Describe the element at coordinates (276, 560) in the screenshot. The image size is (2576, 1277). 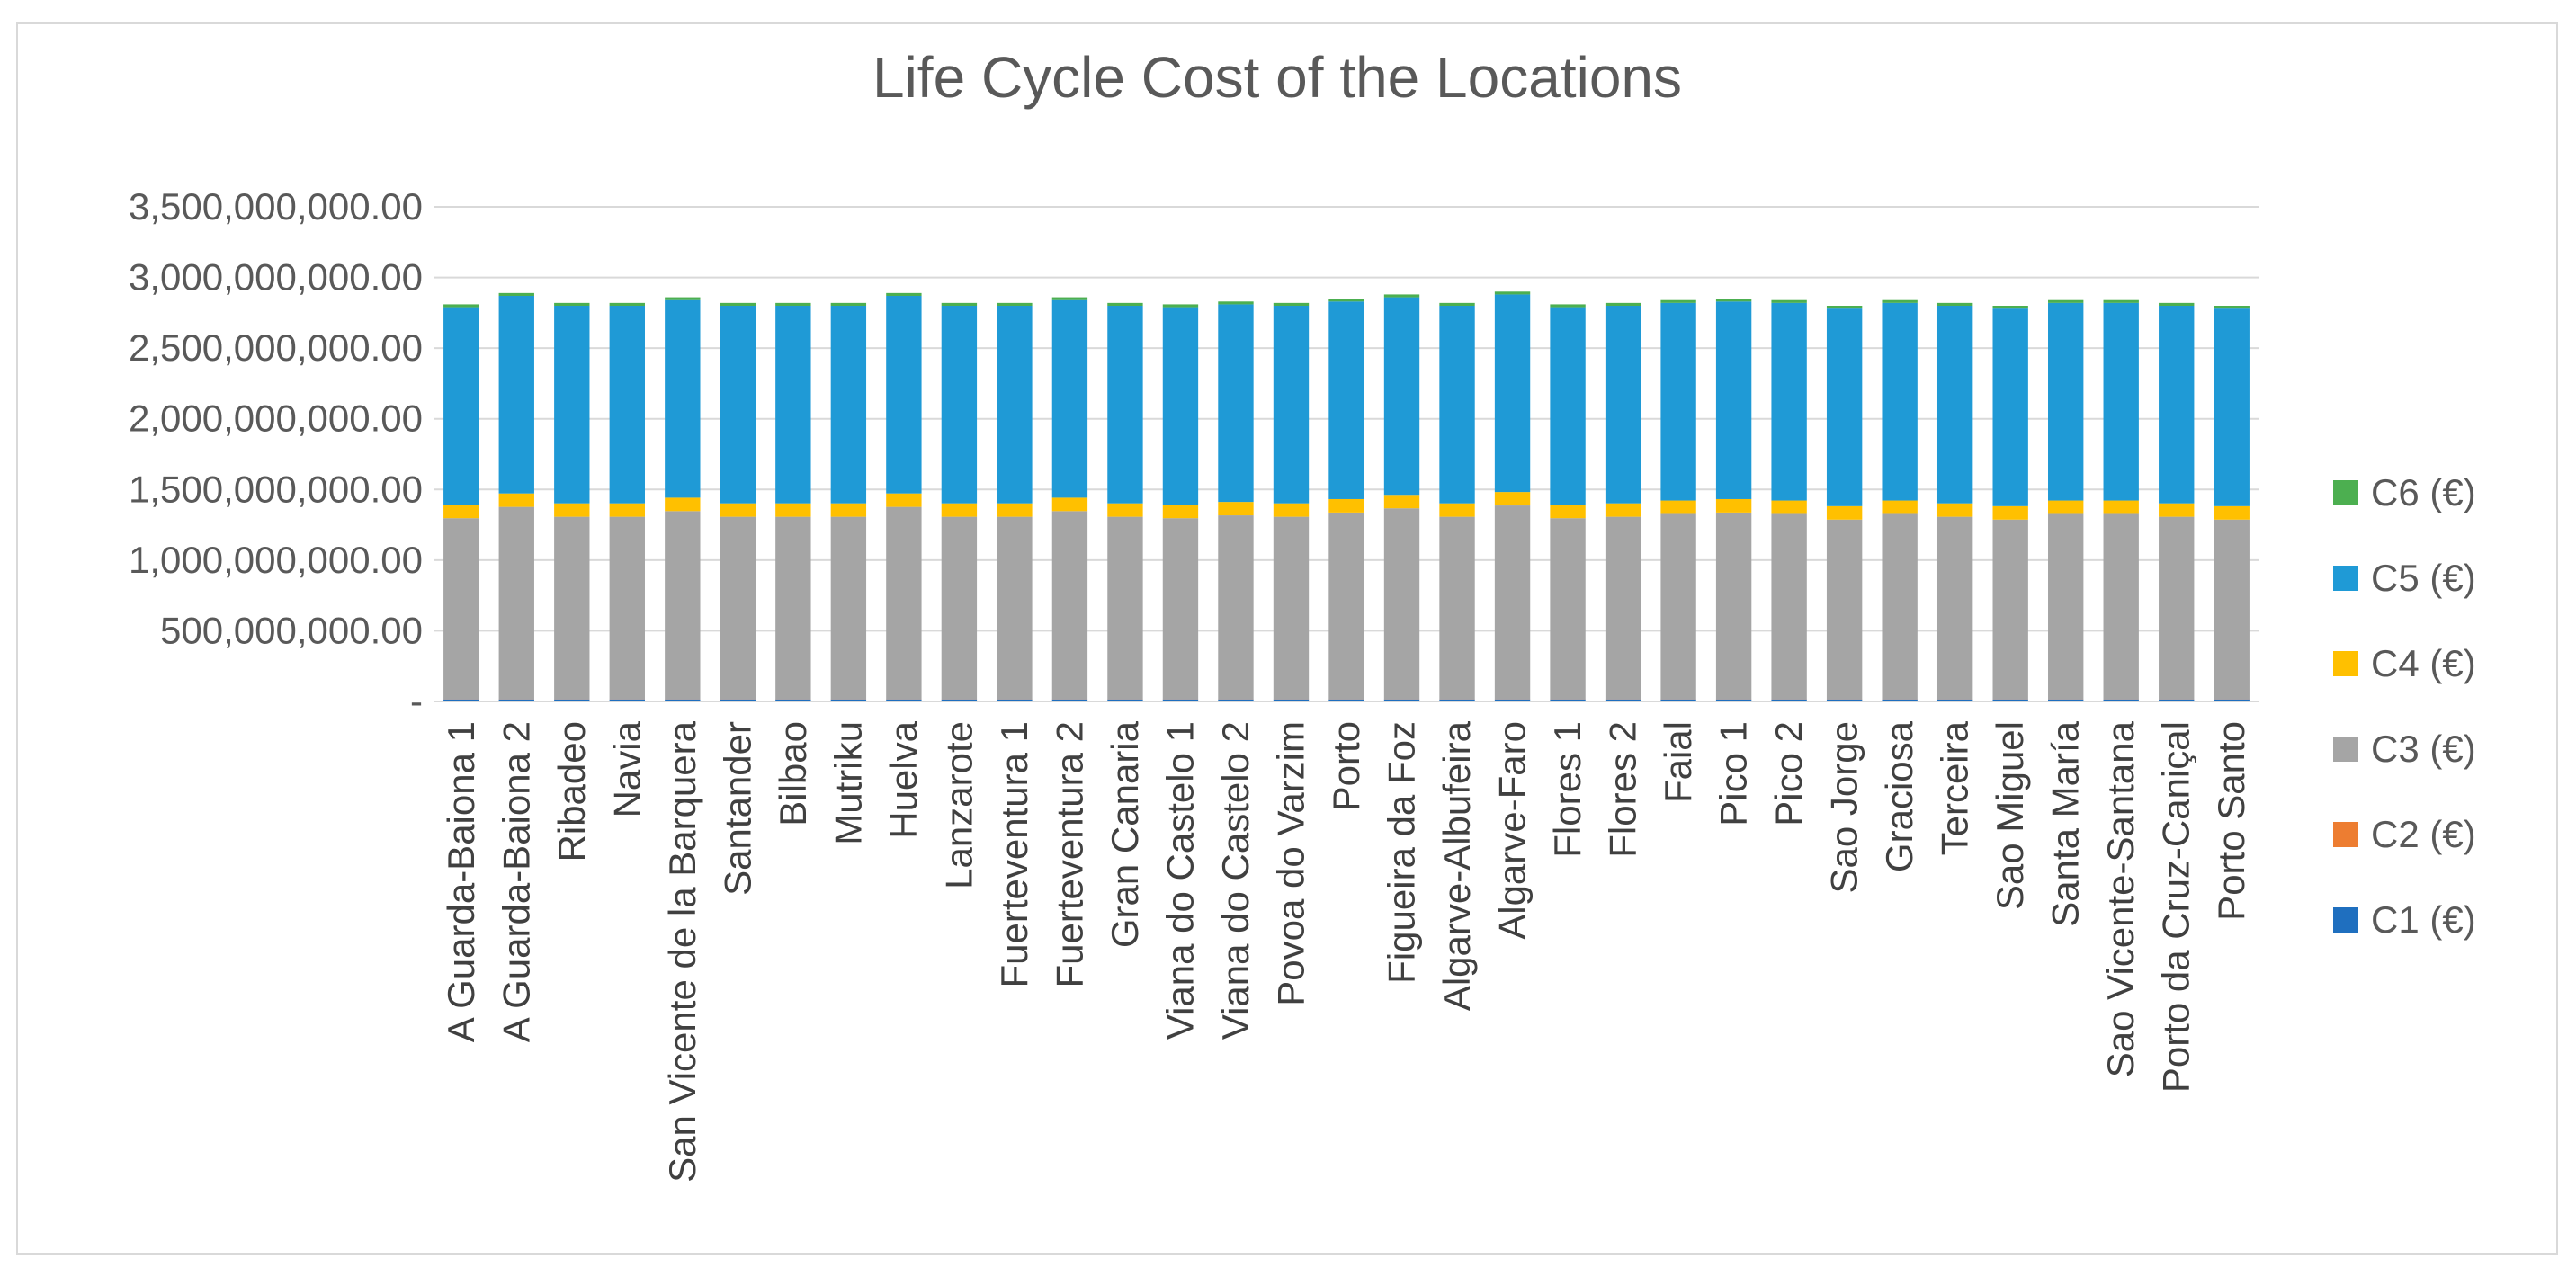
I see `y-tick-label: 1,000,000,000.00` at that location.